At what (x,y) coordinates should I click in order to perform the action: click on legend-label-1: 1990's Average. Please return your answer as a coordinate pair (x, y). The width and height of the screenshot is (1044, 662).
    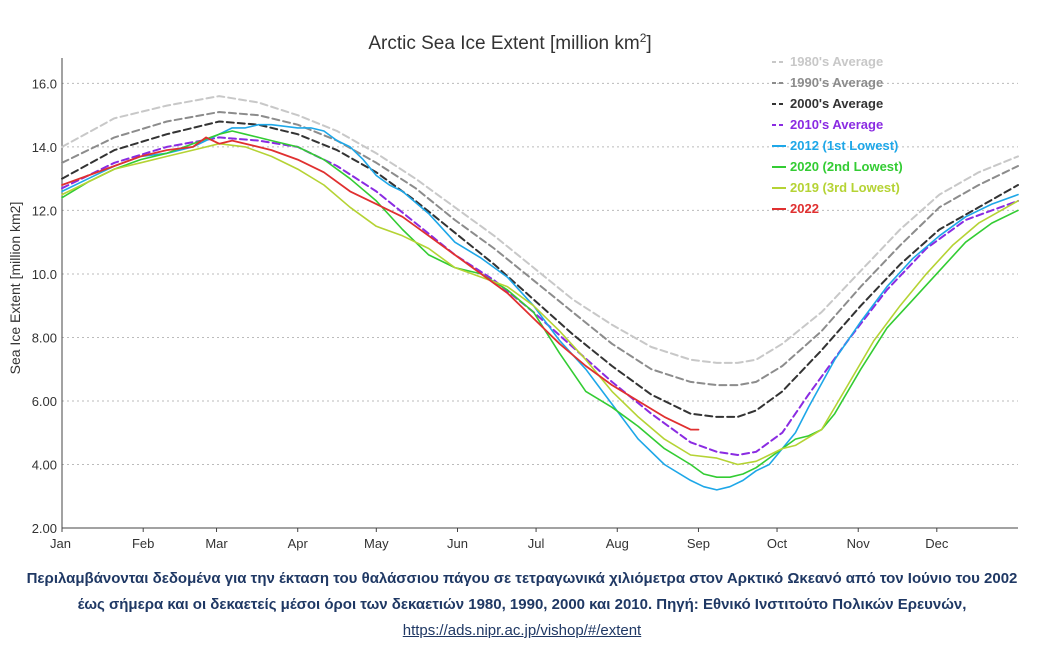
    Looking at the image, I should click on (836, 82).